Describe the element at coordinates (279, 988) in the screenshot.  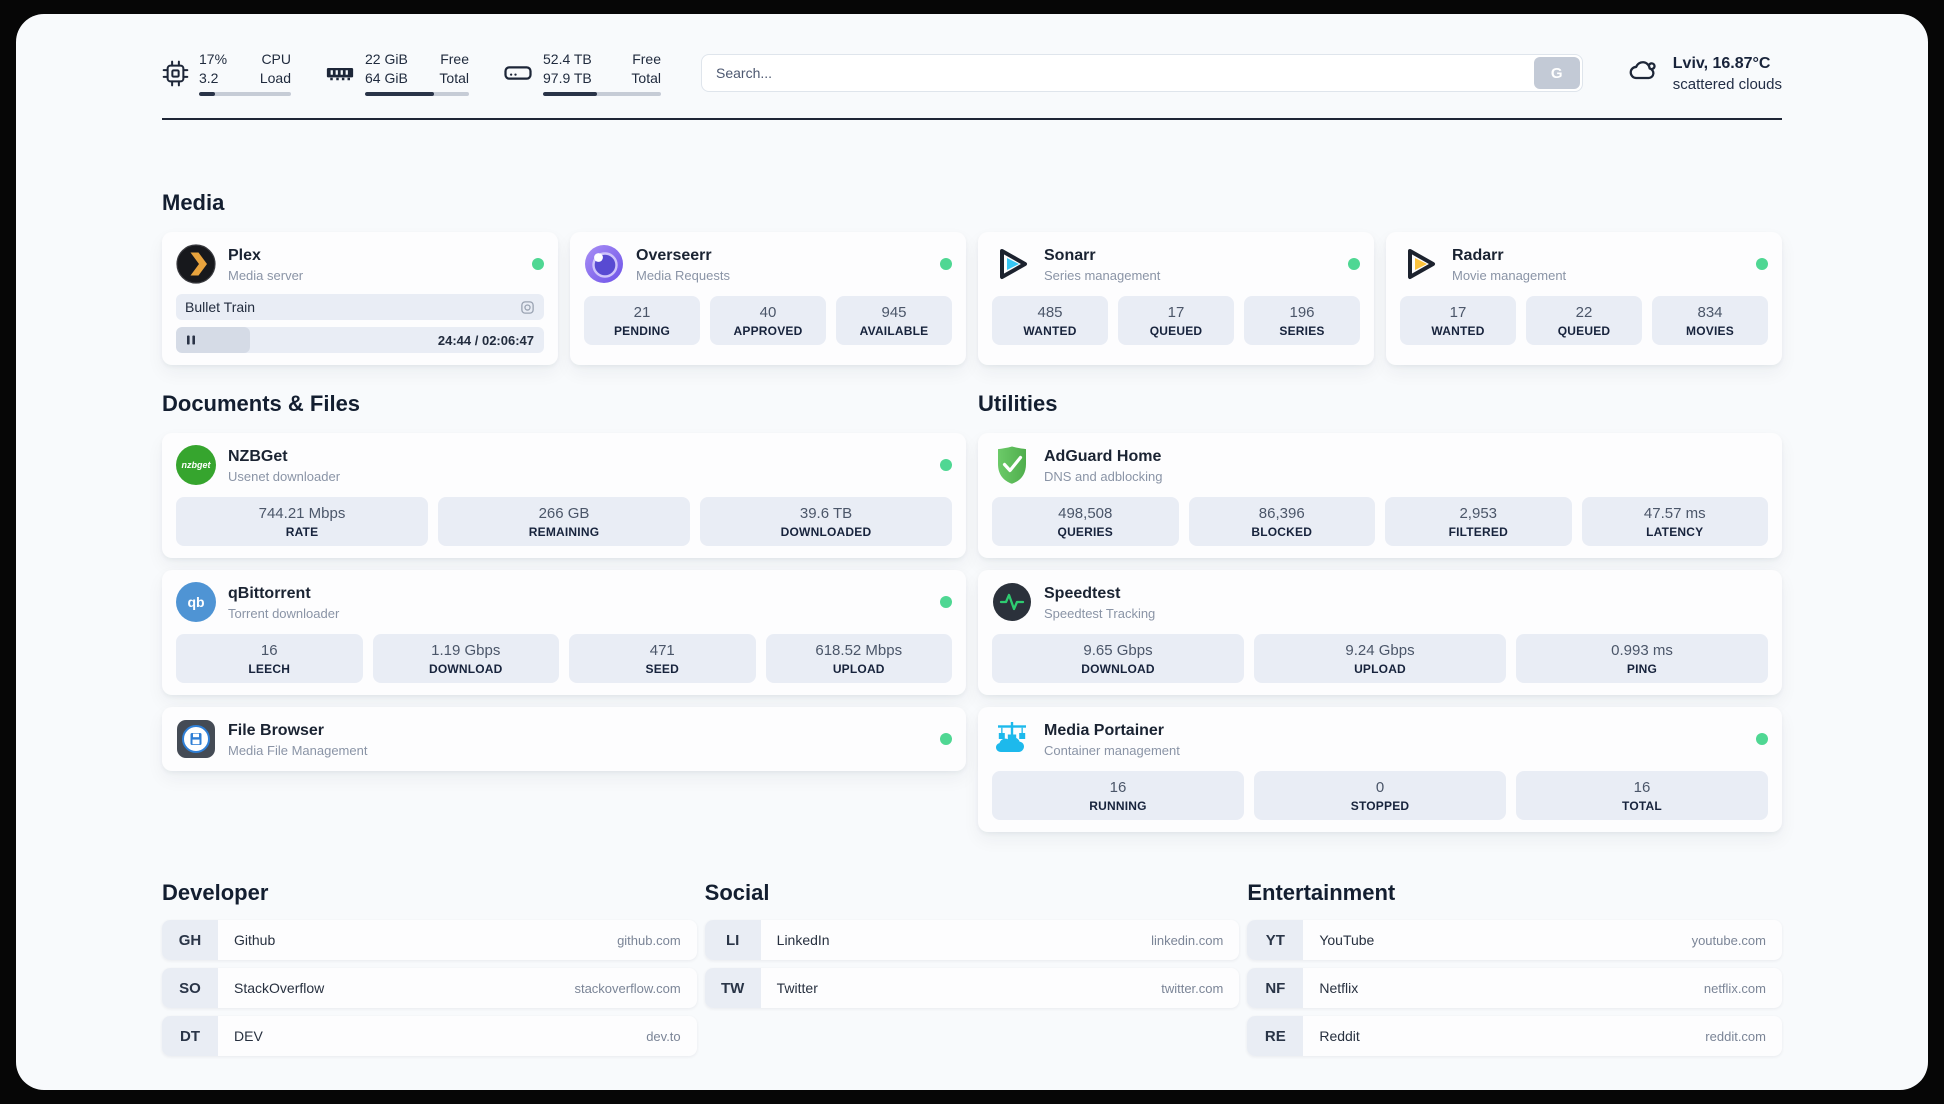
I see `bookmark-name: StackOverflow` at that location.